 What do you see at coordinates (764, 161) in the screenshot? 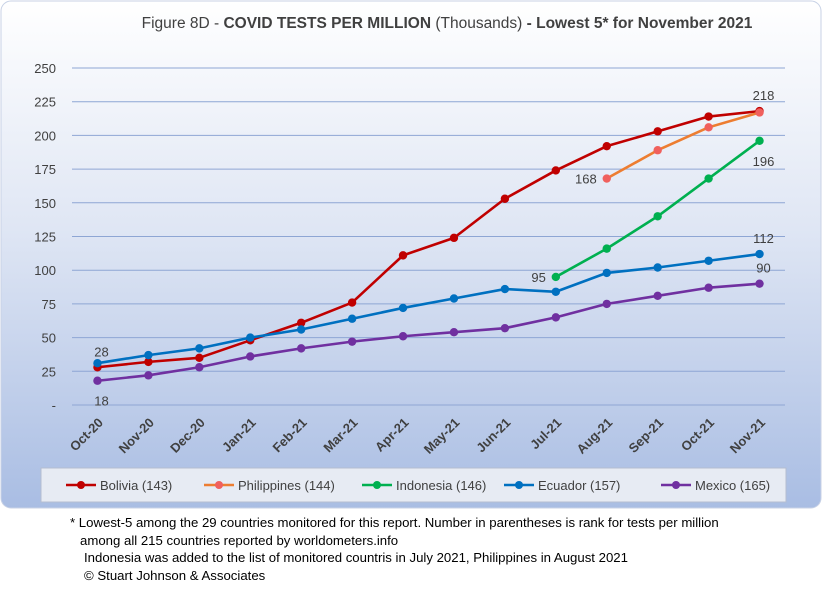
I see `data-label: 196` at bounding box center [764, 161].